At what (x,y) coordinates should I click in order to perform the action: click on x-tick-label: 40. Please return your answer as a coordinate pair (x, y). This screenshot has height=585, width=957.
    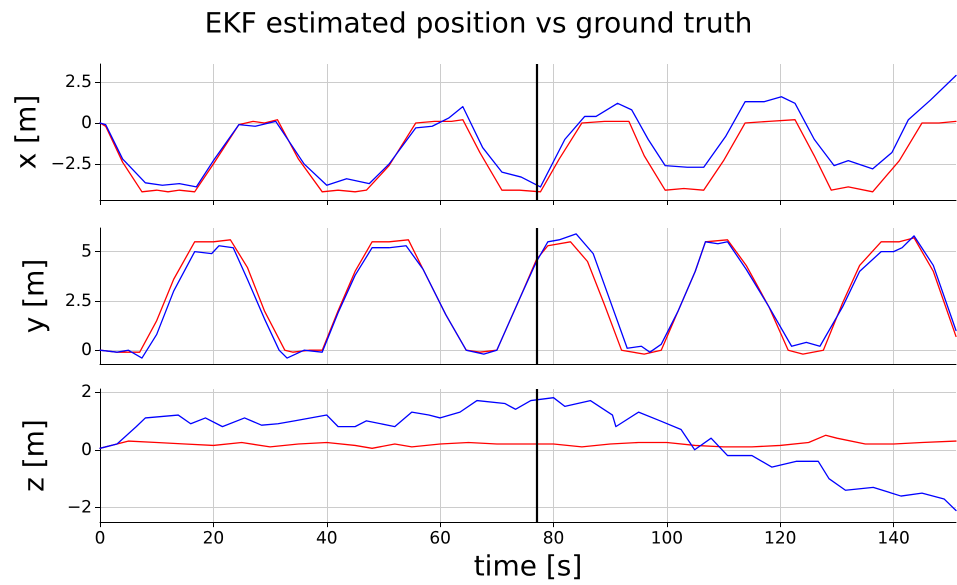
    Looking at the image, I should click on (327, 538).